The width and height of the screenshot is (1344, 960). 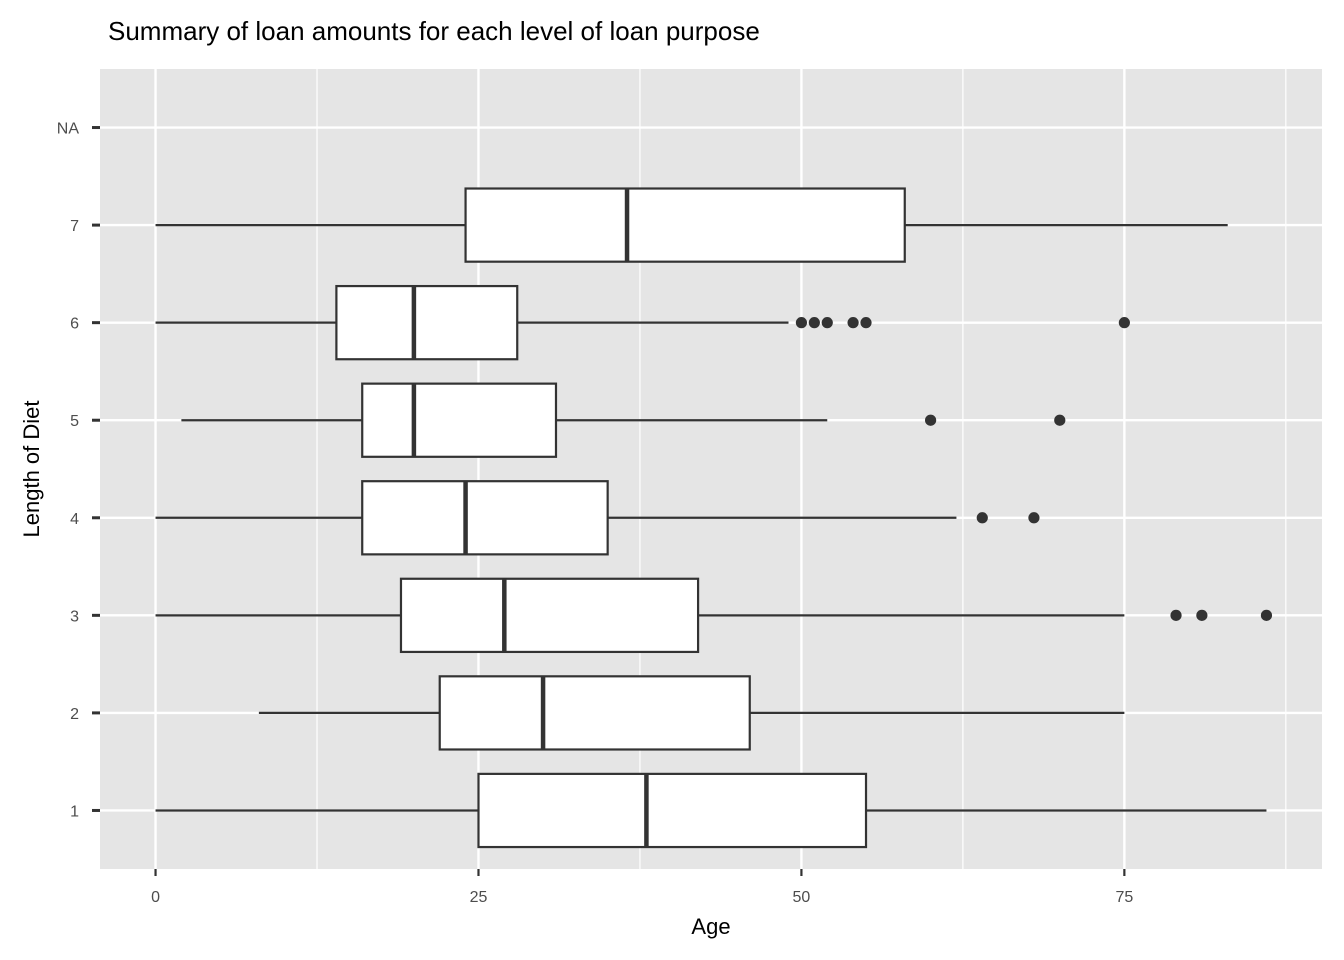 I want to click on y-axis-title: Length of Diet, so click(x=31, y=469).